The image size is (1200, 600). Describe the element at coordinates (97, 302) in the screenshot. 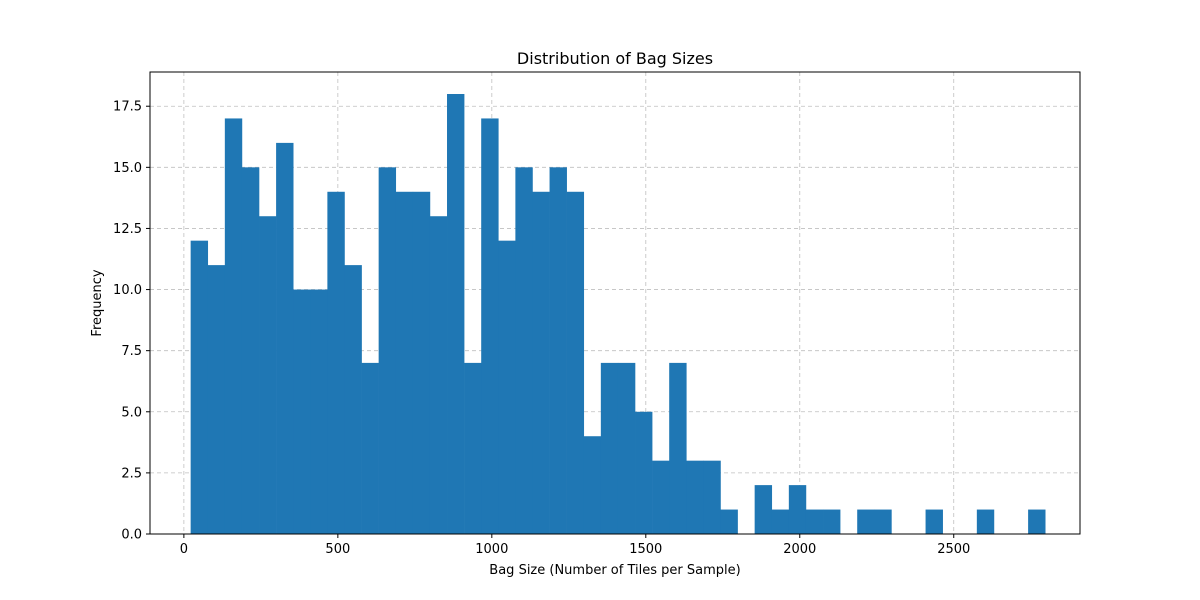

I see `y-axis-label: Frequency` at that location.